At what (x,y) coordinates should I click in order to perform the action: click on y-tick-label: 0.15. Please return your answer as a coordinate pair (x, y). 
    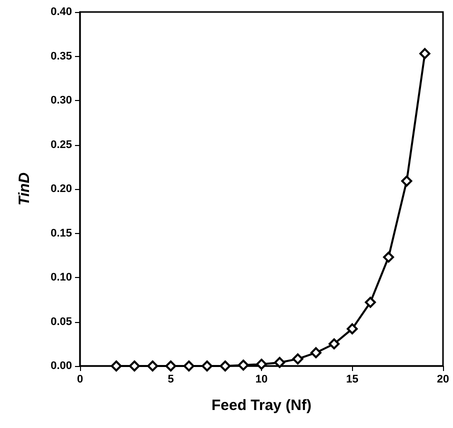
    Looking at the image, I should click on (61, 233).